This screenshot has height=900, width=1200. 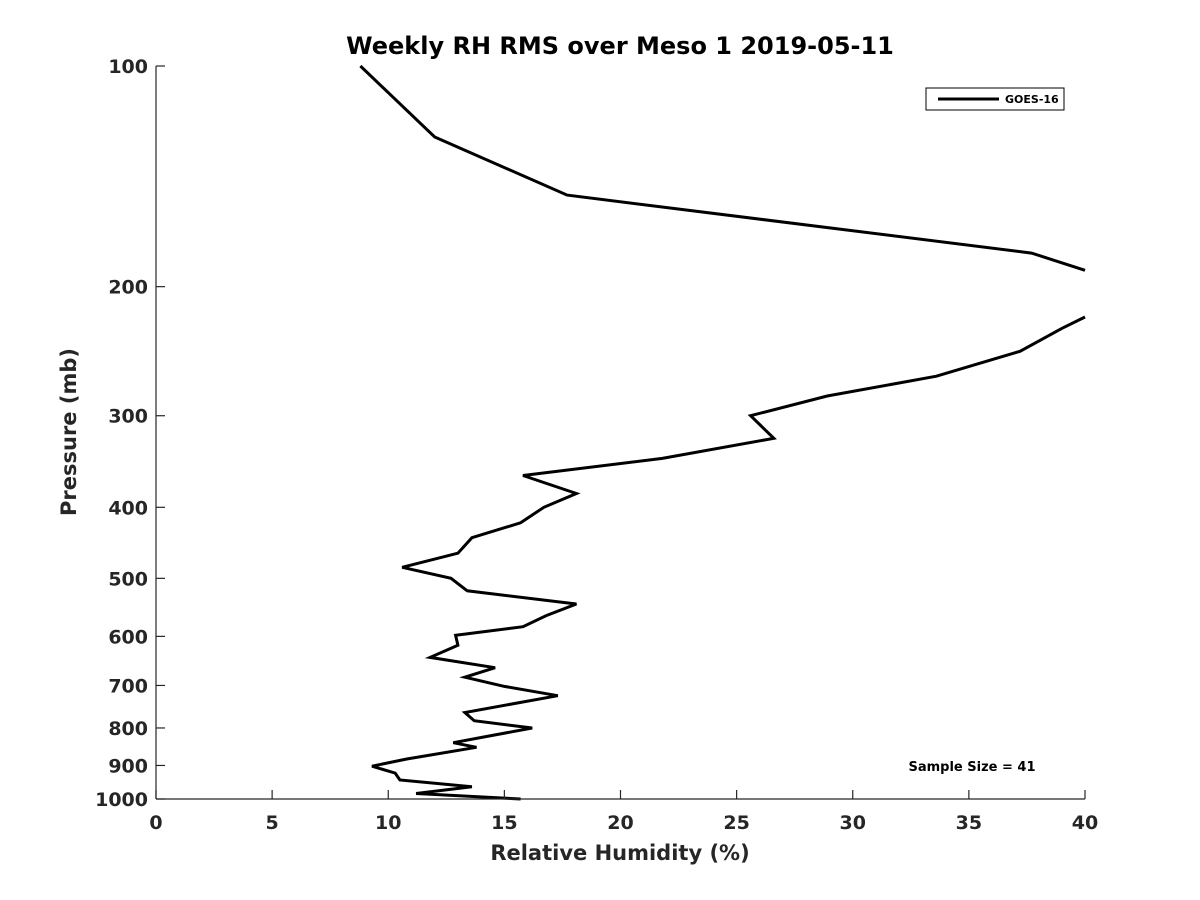 What do you see at coordinates (128, 729) in the screenshot?
I see `y-tick-label-800: 800` at bounding box center [128, 729].